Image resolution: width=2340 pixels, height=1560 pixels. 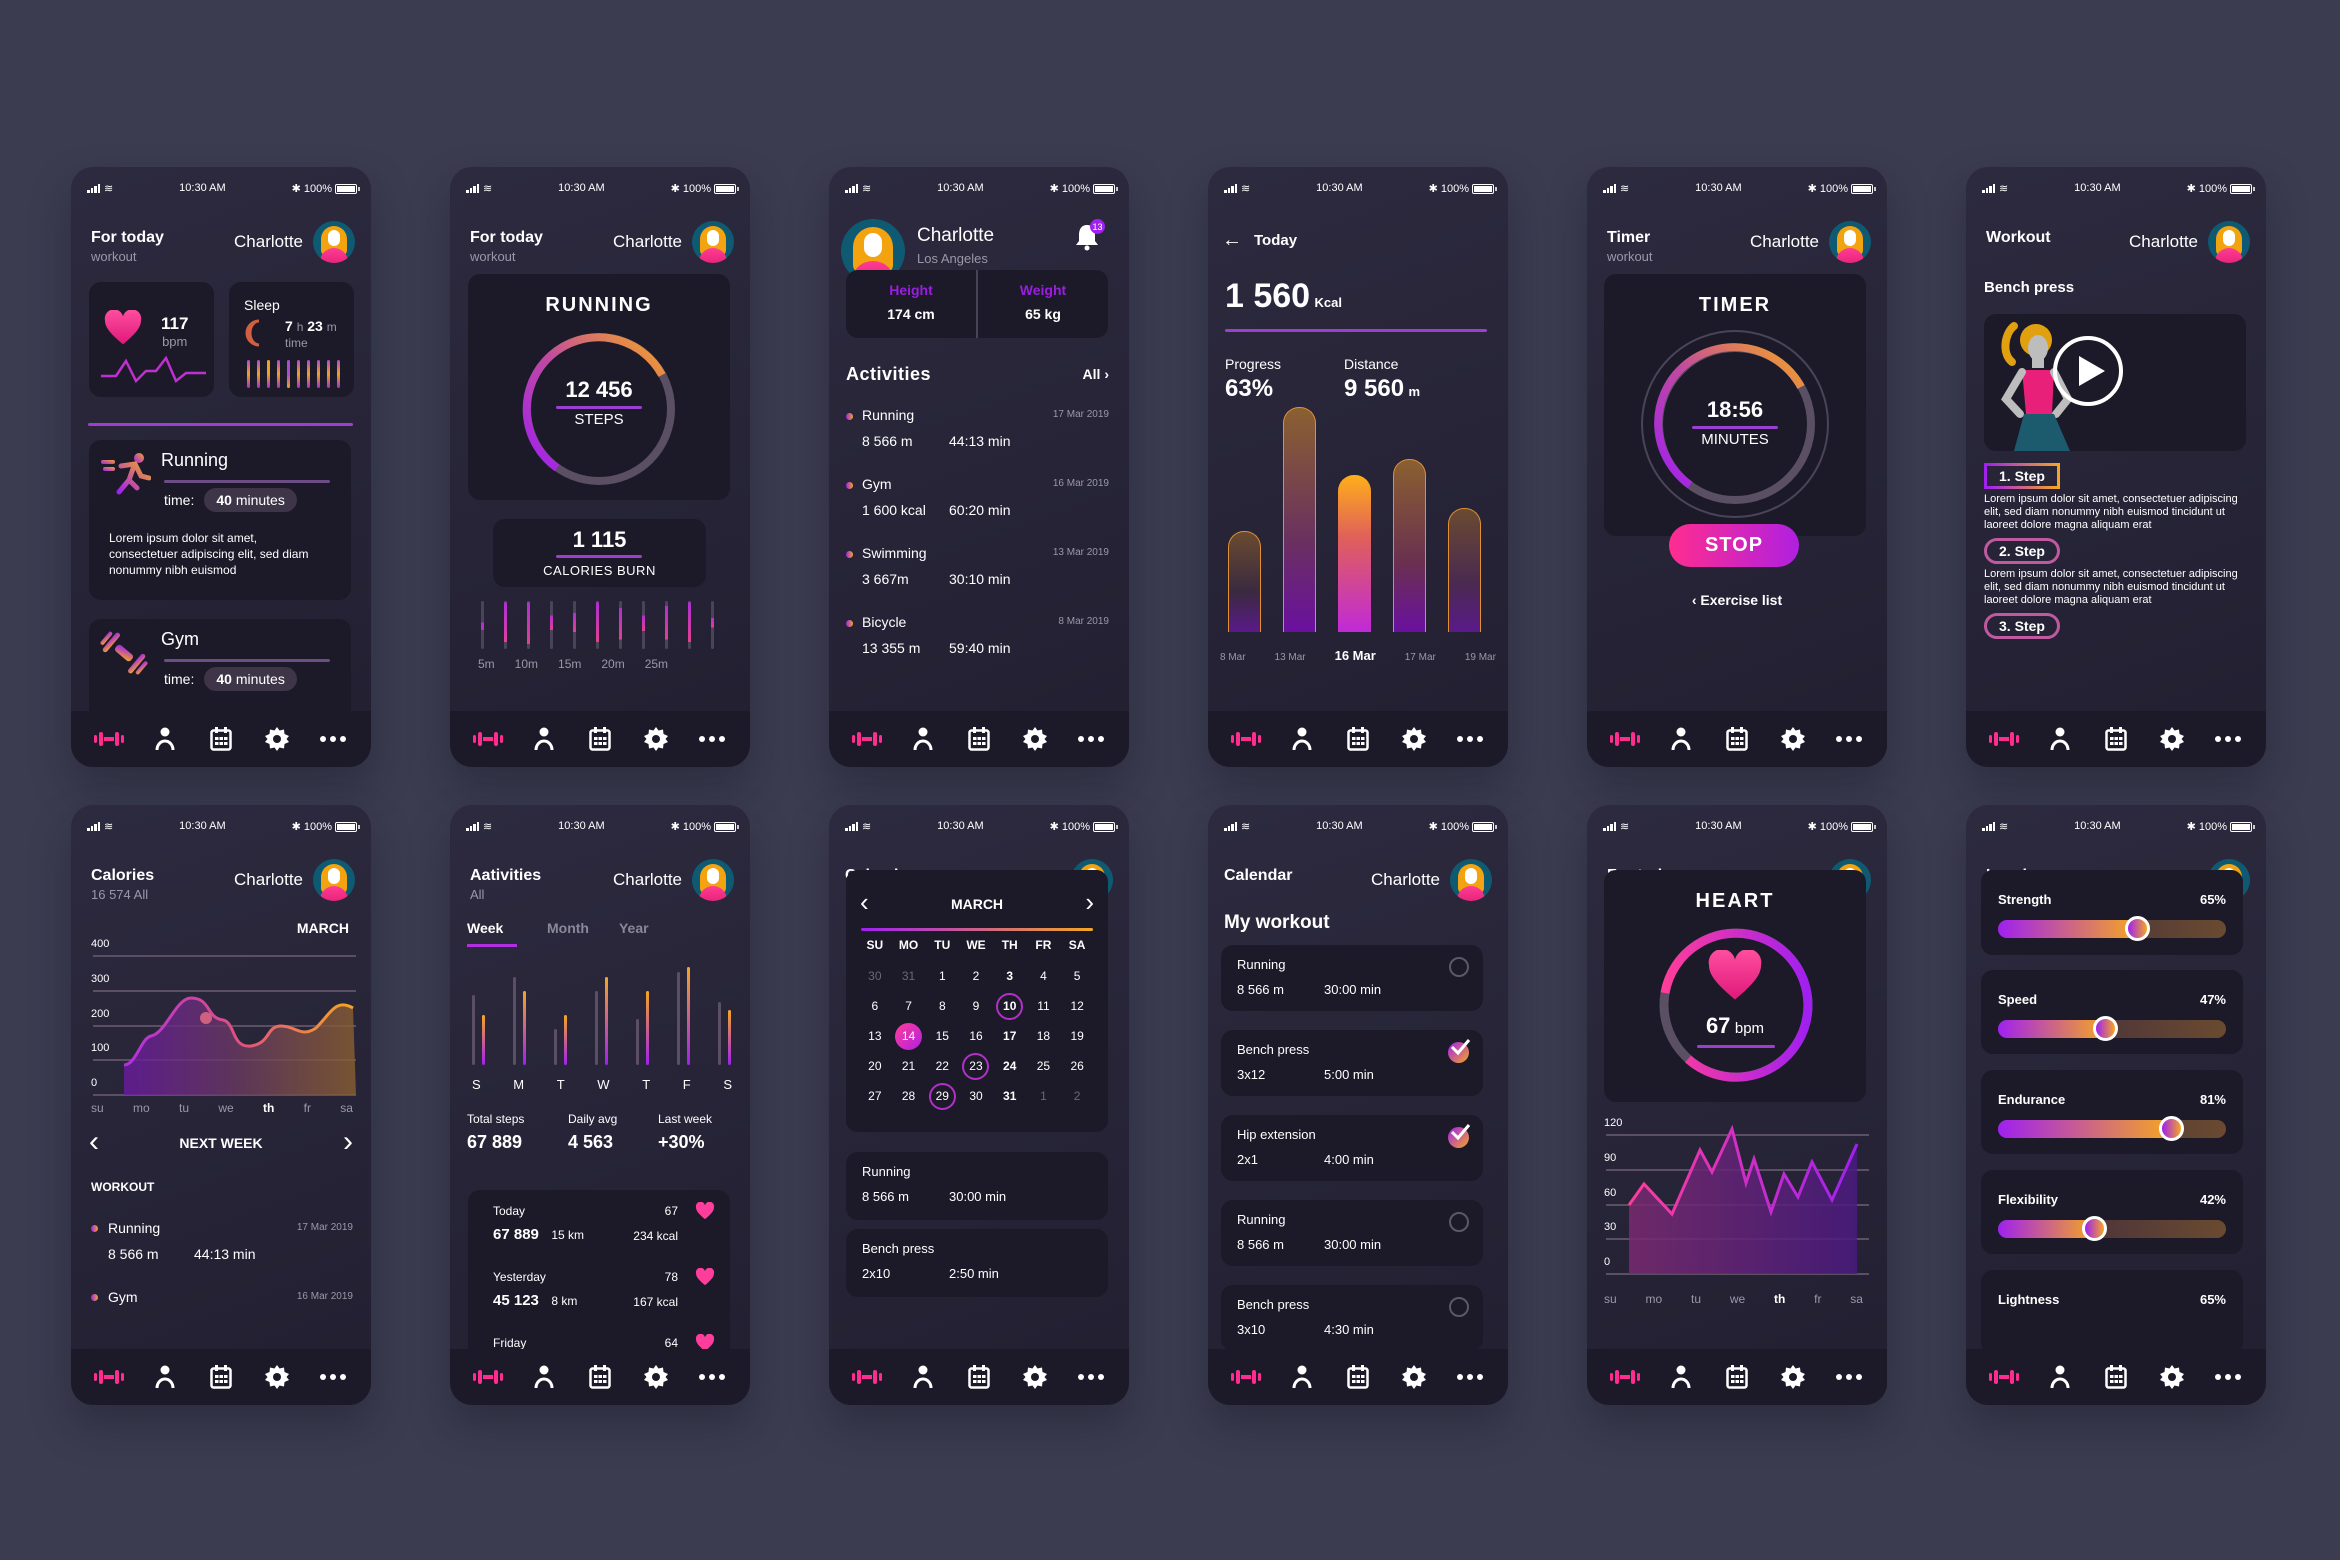 I want to click on tab-year: Year, so click(x=633, y=928).